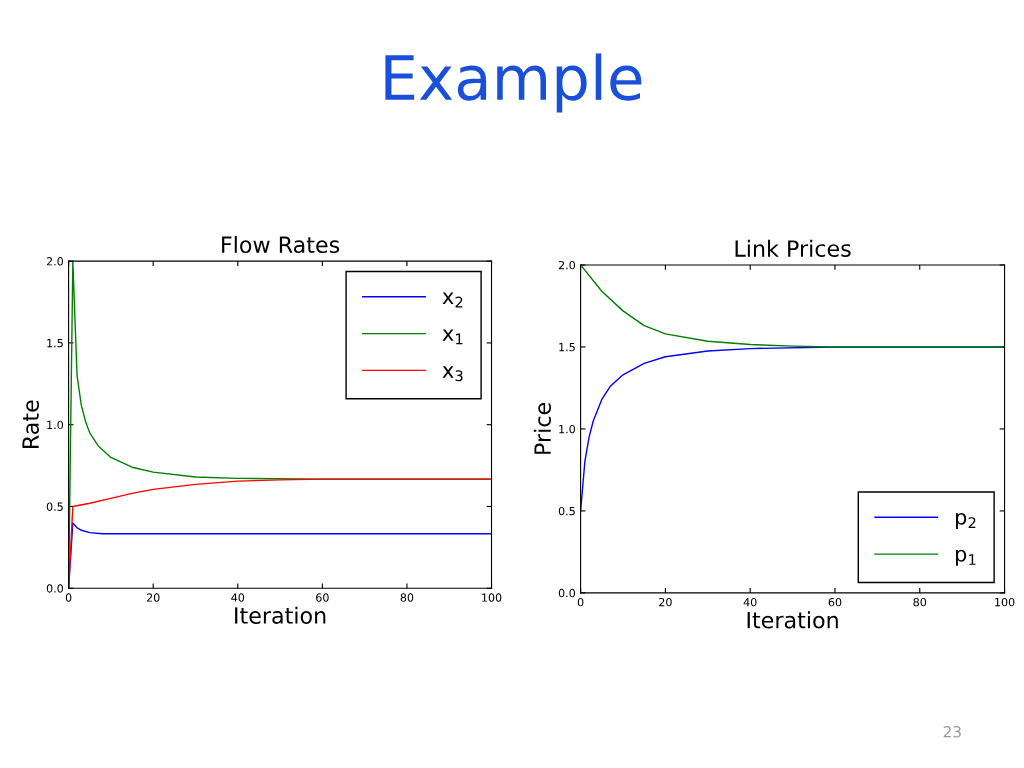  Describe the element at coordinates (966, 520) in the screenshot. I see `legend-label: p$_{2}$` at that location.